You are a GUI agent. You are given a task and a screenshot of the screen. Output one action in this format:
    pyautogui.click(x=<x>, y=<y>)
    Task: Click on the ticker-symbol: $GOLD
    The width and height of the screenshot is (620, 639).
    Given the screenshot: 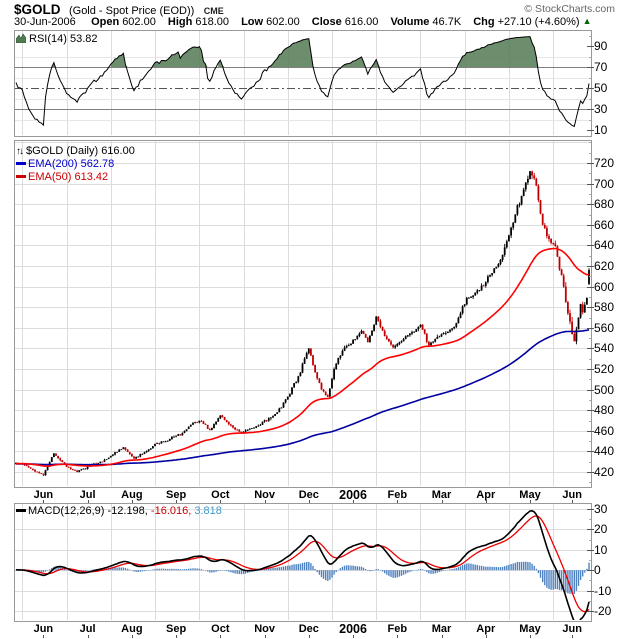 What is the action you would take?
    pyautogui.click(x=37, y=9)
    